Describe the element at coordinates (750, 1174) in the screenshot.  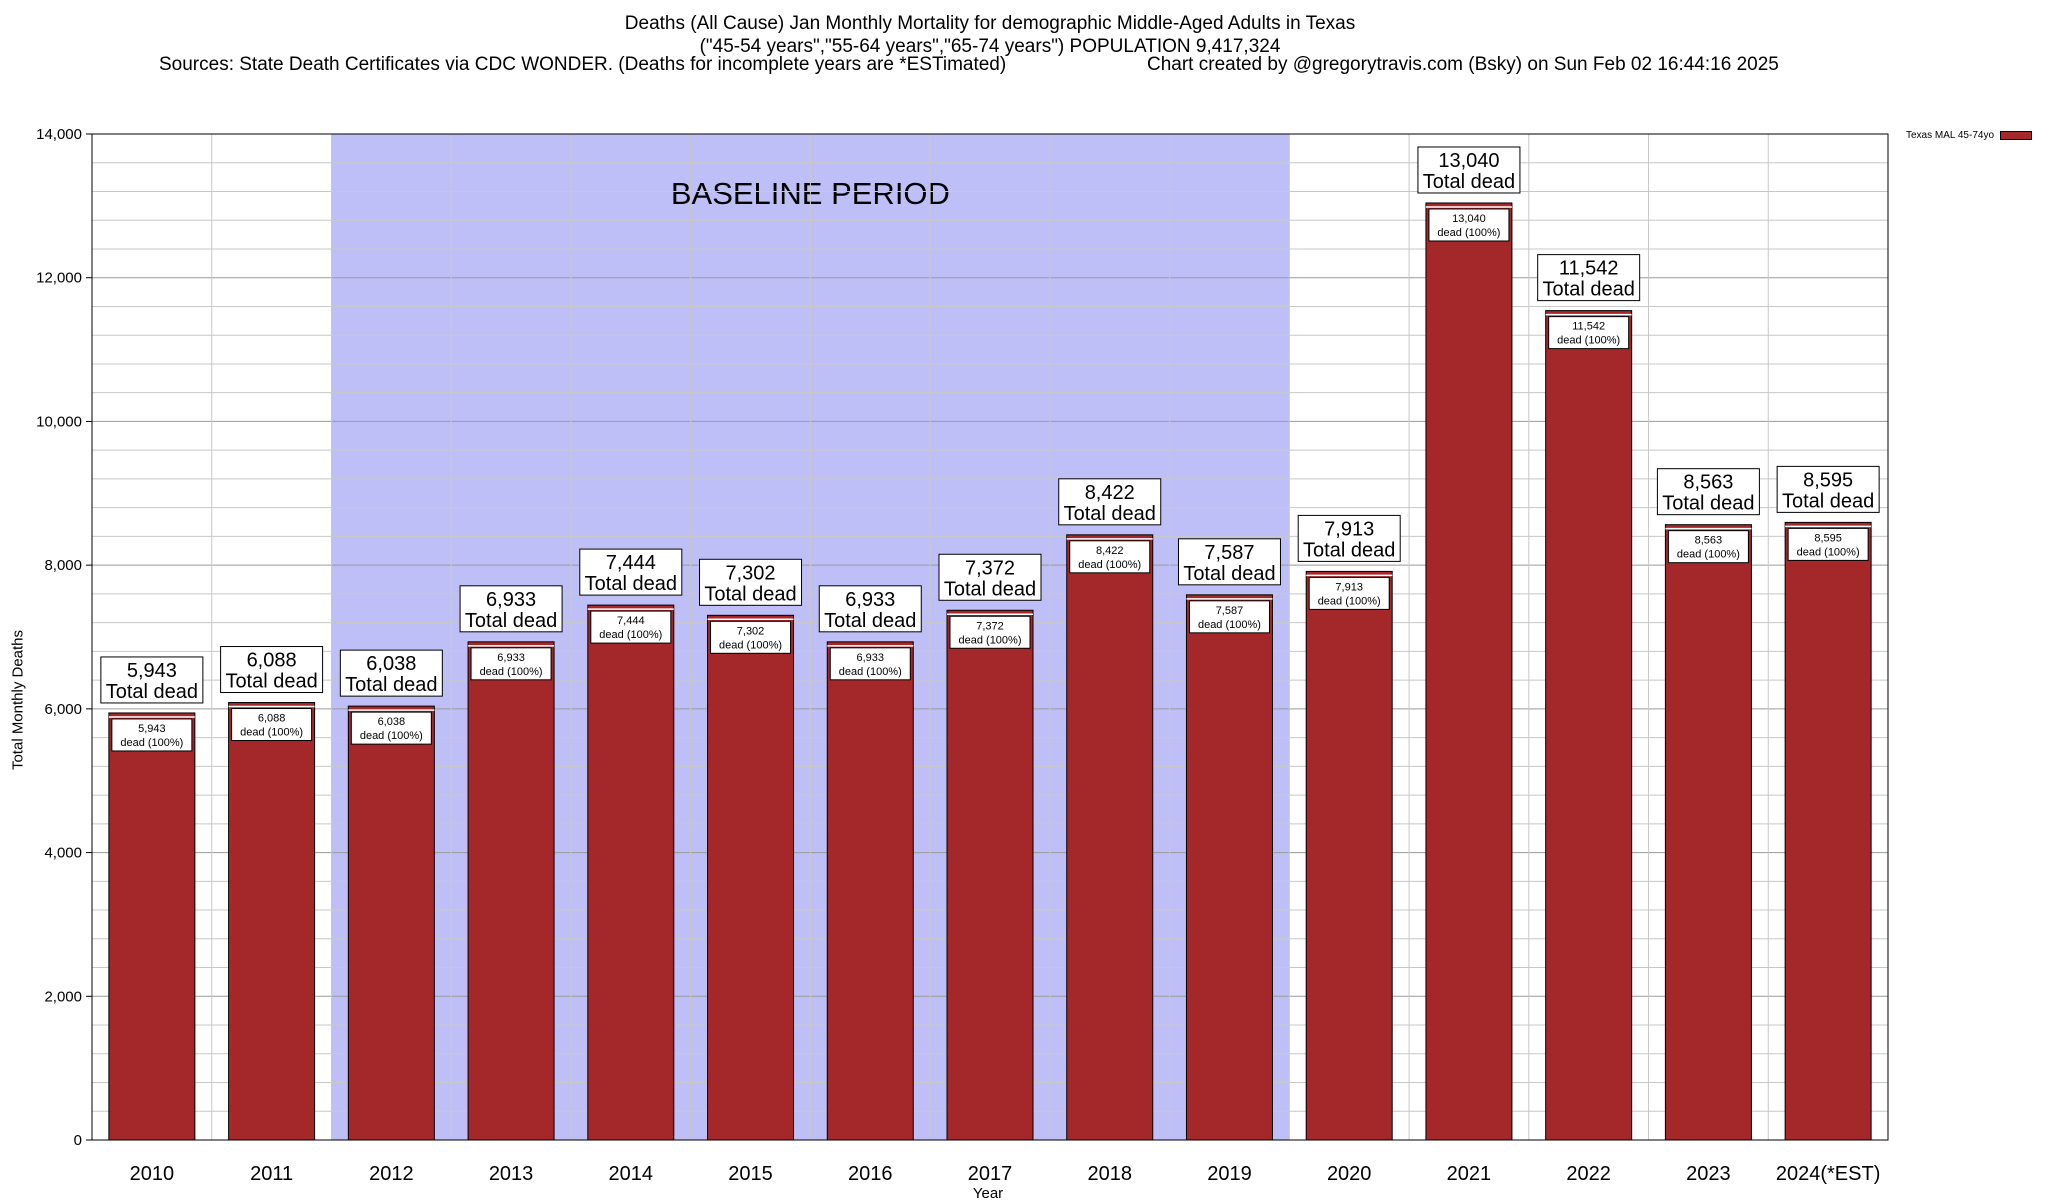
I see `x-tick-label: 2015` at that location.